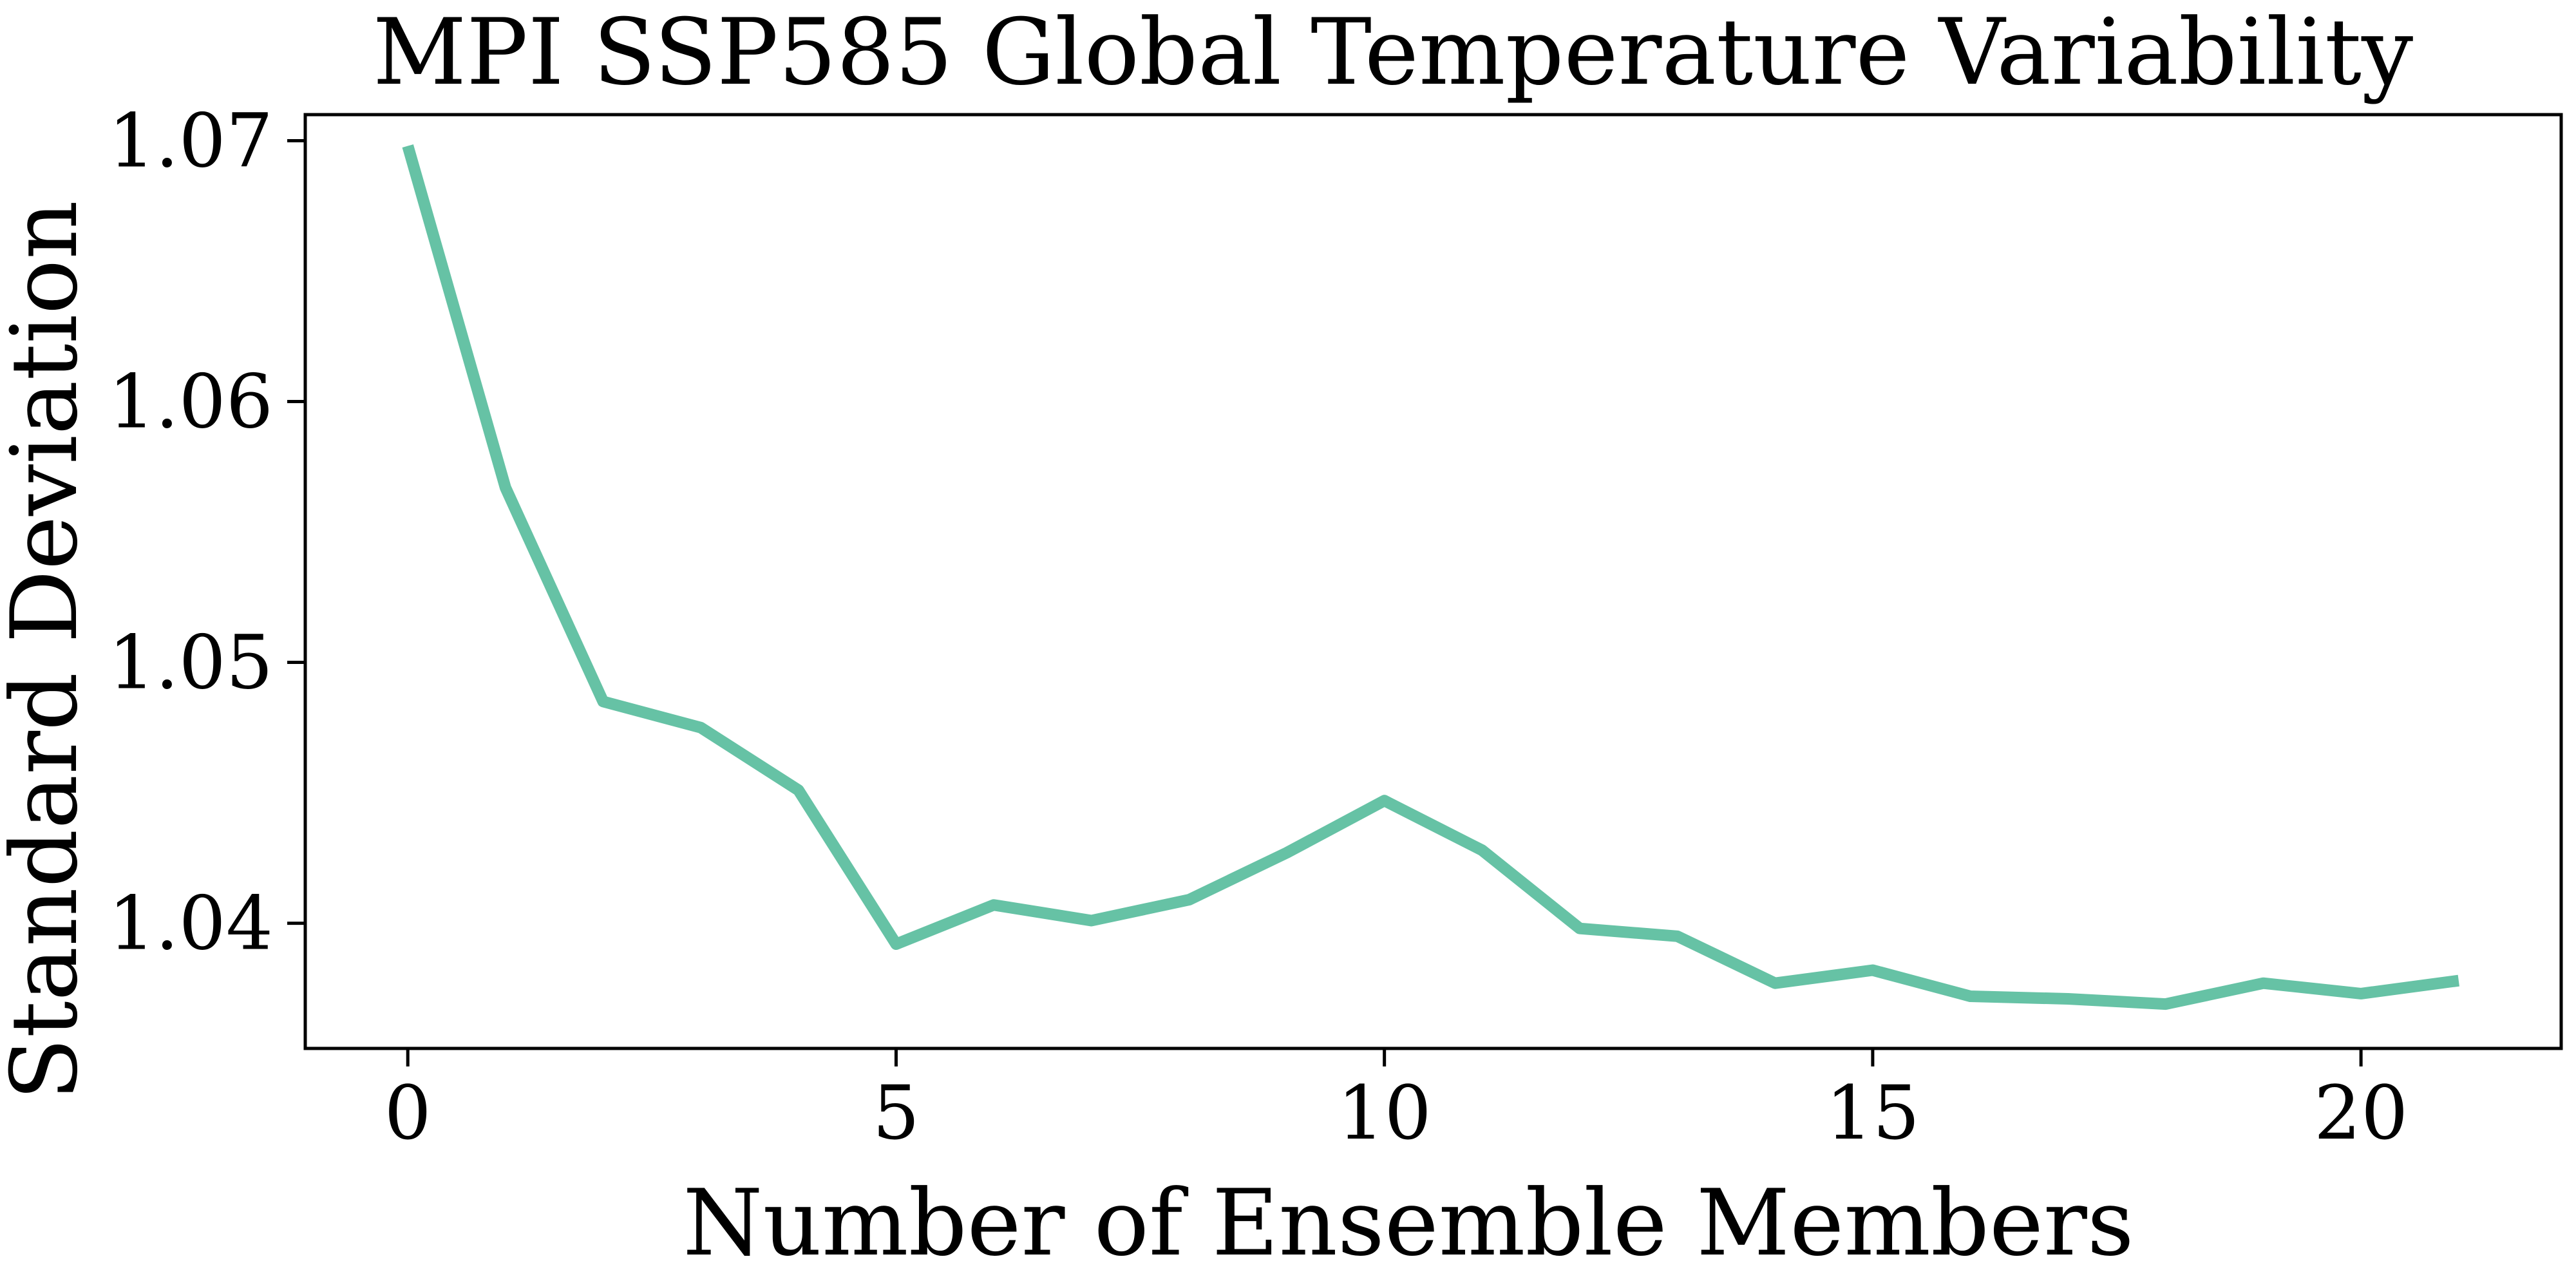 This screenshot has width=2576, height=1288. Describe the element at coordinates (1385, 1113) in the screenshot. I see `x-tick-label: 10` at that location.